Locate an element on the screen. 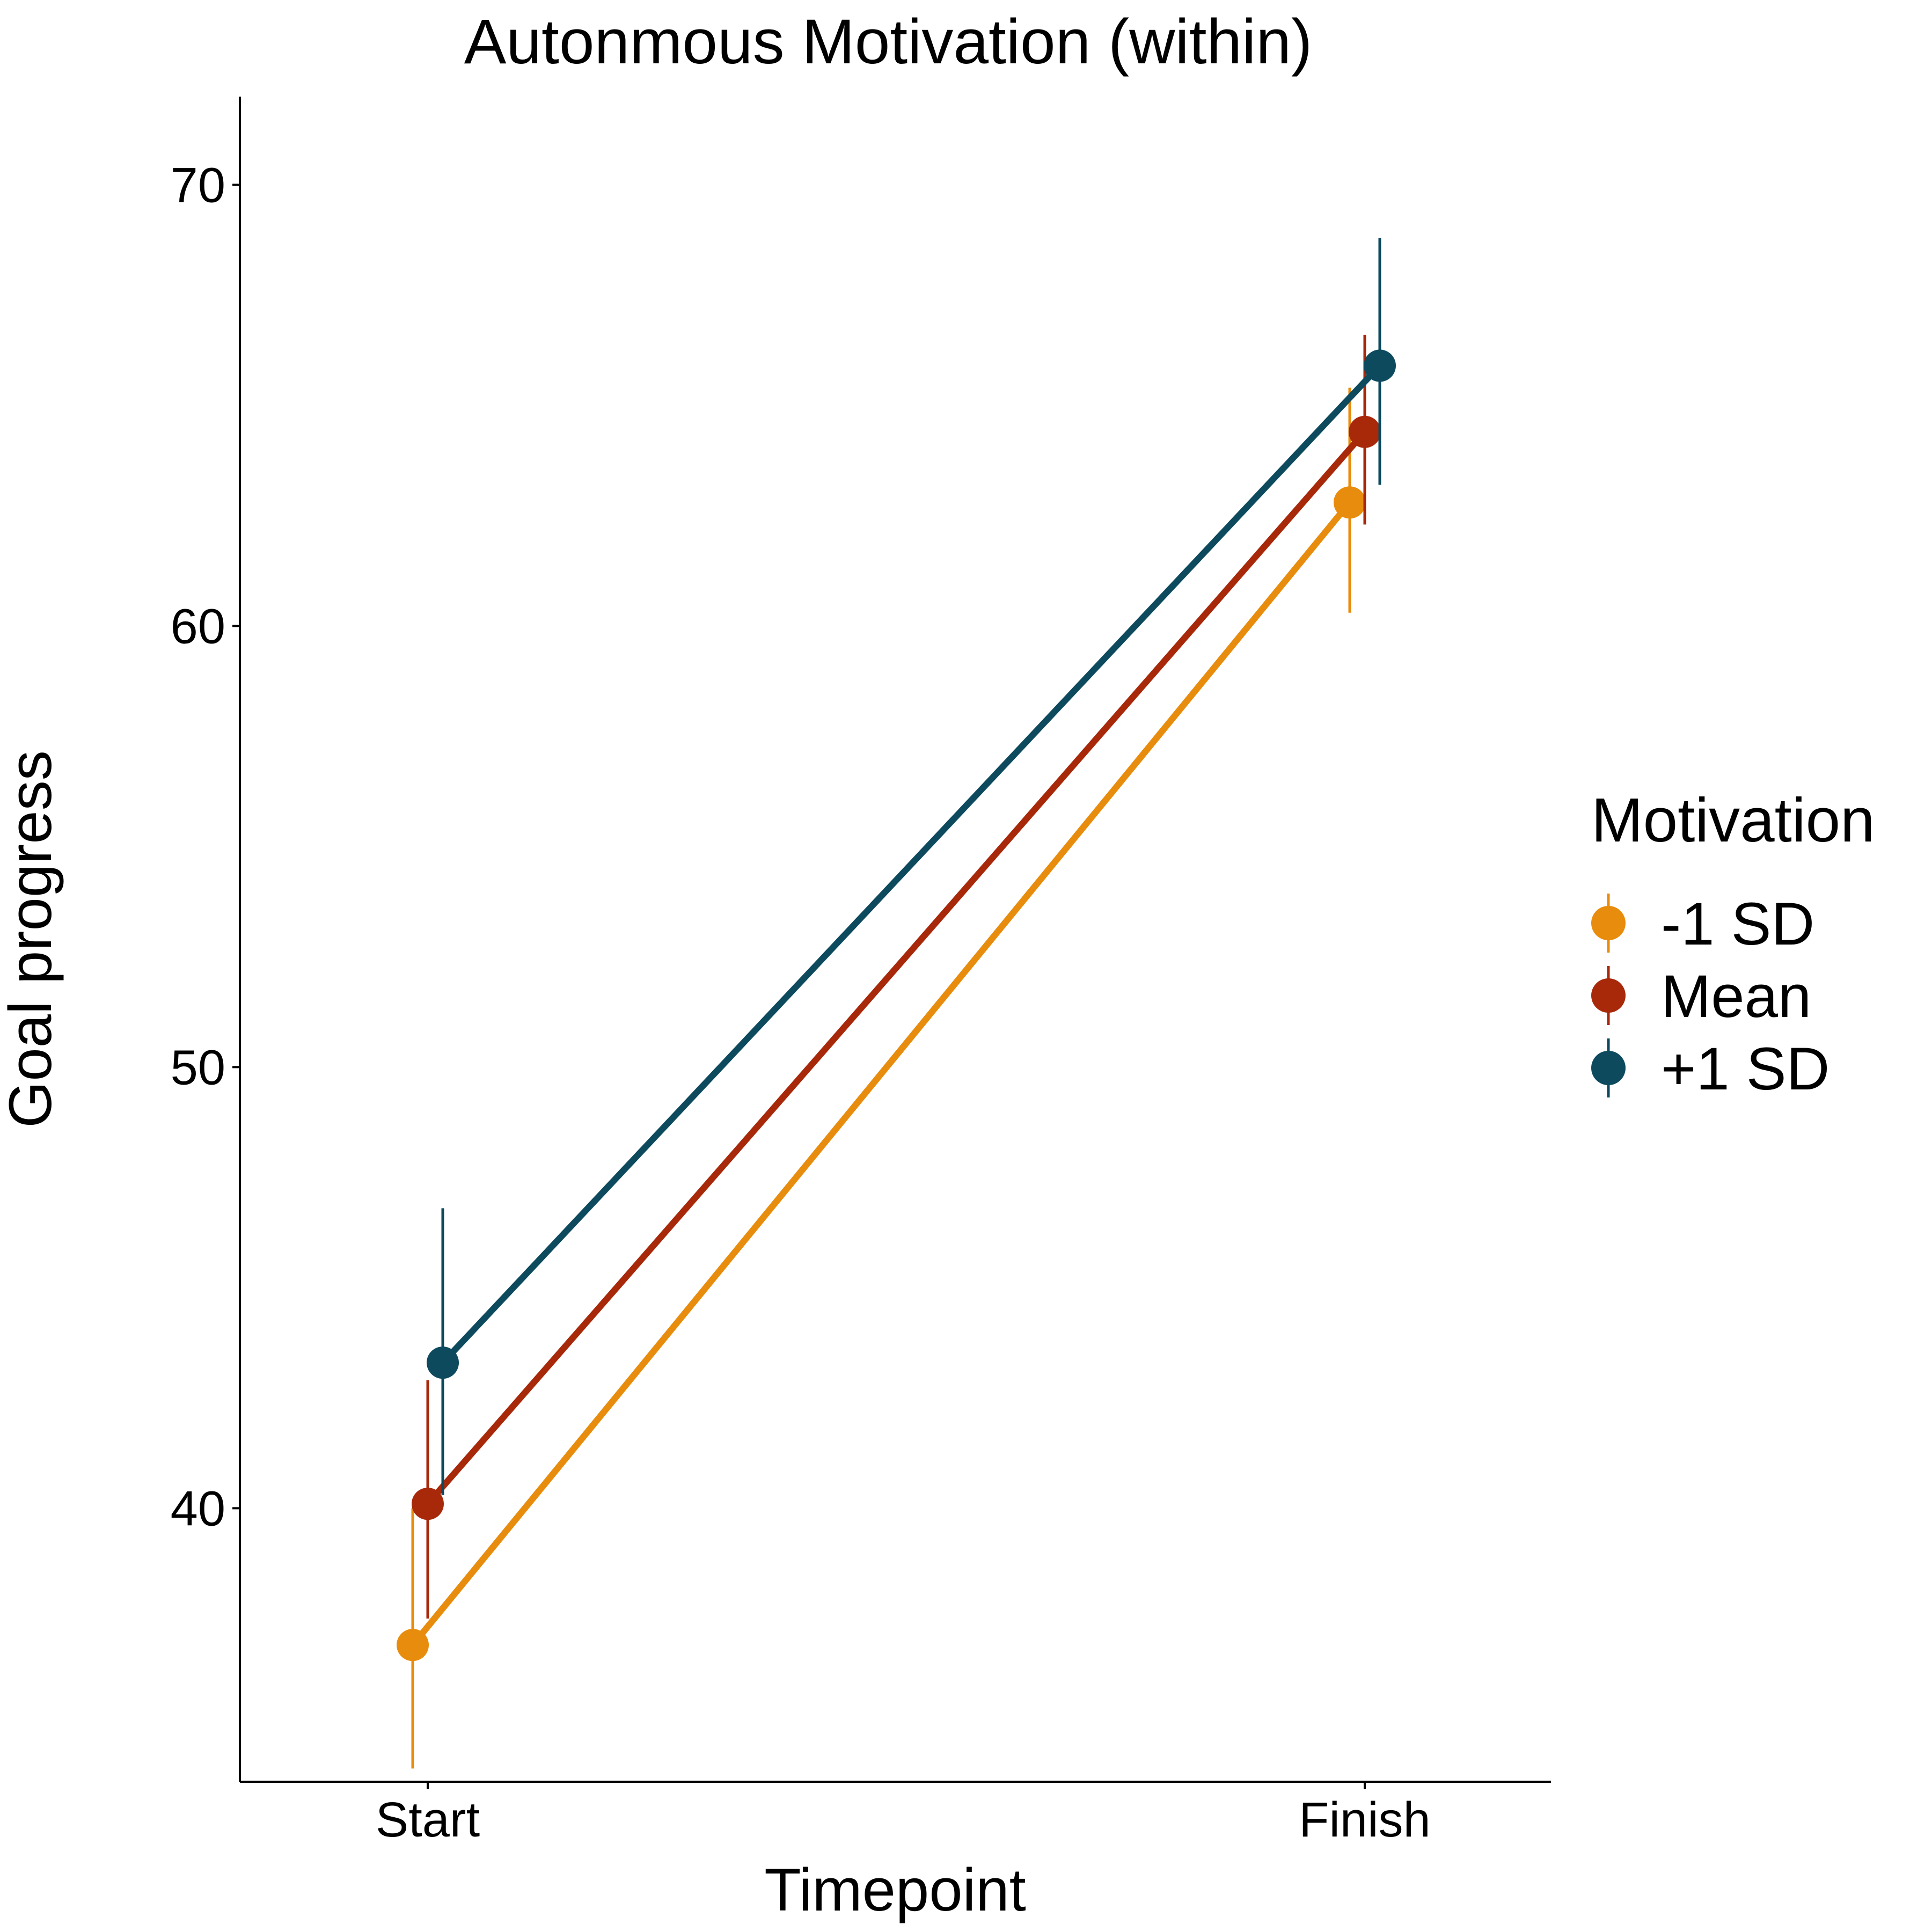 This screenshot has width=1932, height=1932. y-tick-label: 70 is located at coordinates (198, 185).